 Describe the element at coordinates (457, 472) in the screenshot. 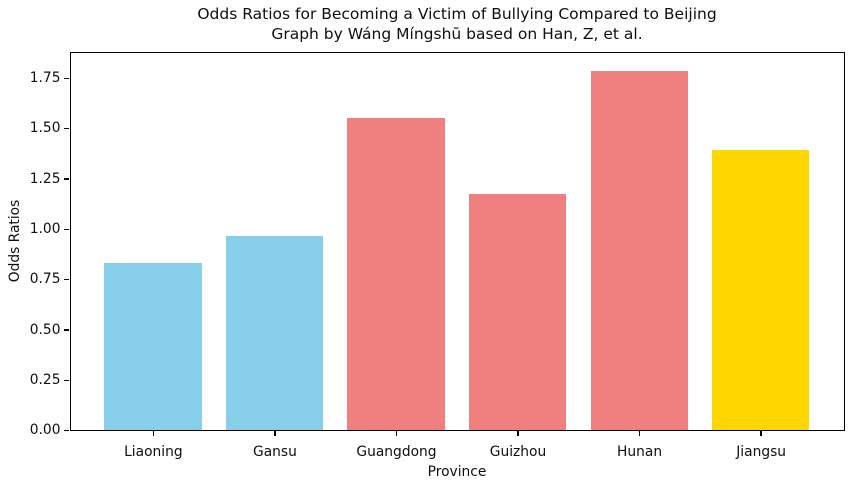

I see `x-axis-label: Province` at that location.